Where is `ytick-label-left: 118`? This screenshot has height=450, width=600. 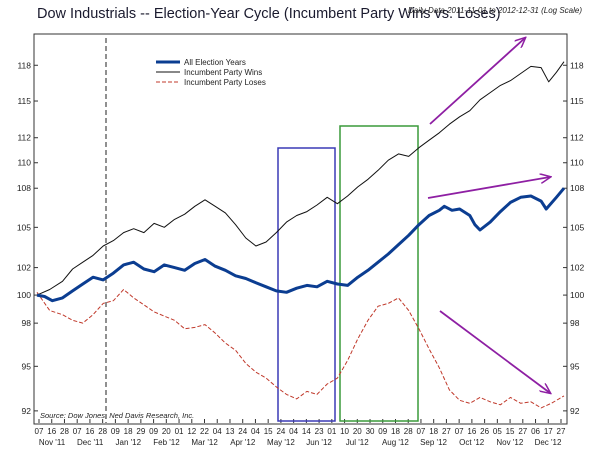
ytick-label-left: 118 is located at coordinates (24, 65).